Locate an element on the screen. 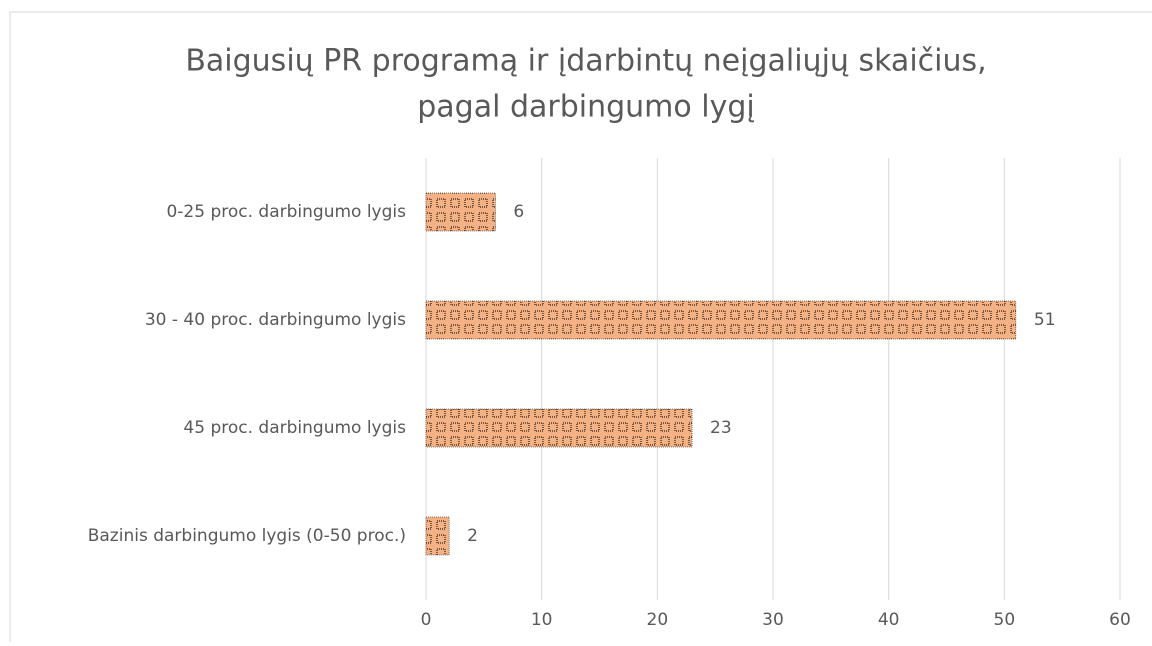  x-tick-label: 0 is located at coordinates (426, 620).